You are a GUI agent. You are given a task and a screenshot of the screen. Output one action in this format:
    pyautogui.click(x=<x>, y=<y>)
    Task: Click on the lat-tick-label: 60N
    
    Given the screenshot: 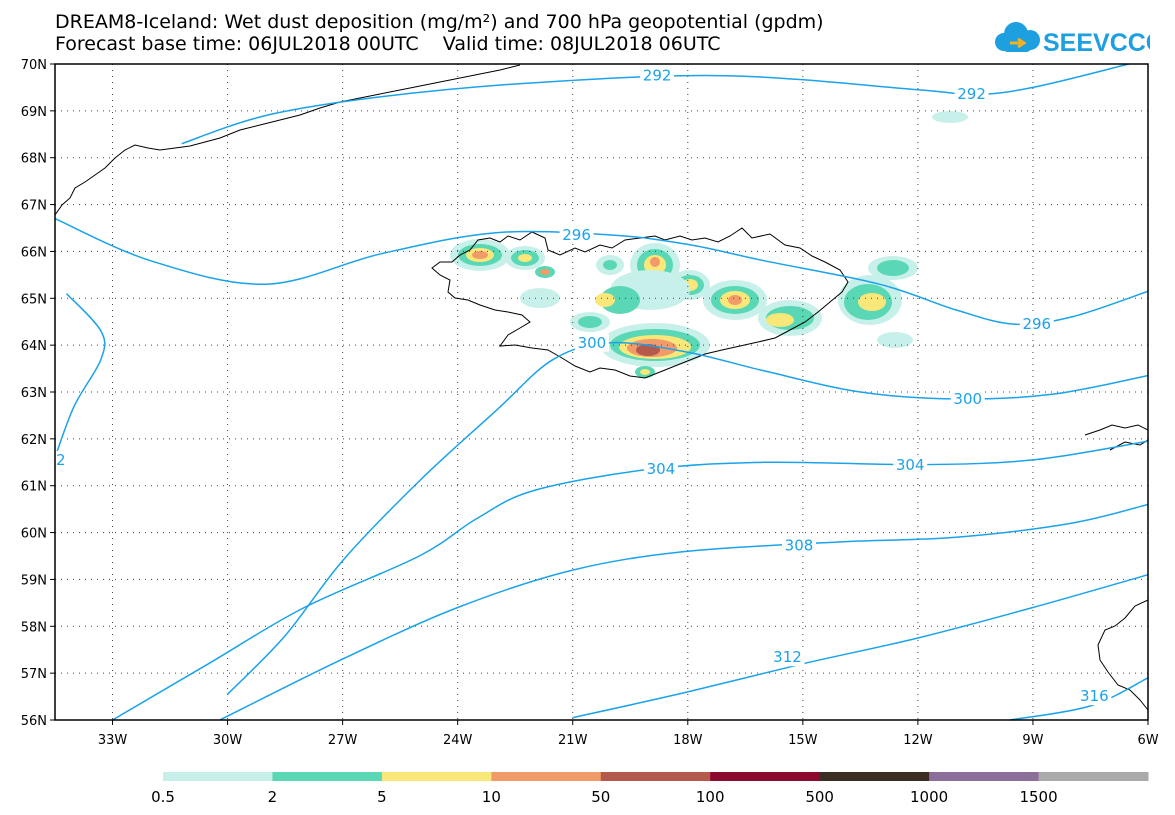 What is the action you would take?
    pyautogui.click(x=34, y=534)
    